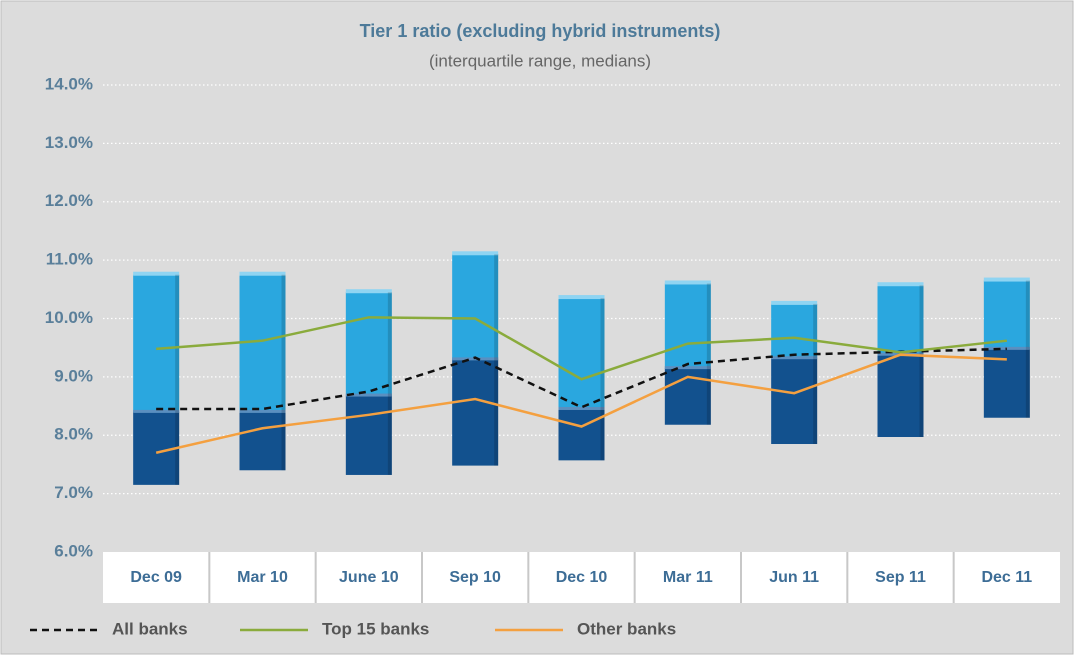  I want to click on x-tick-label: Mar 10, so click(262, 577).